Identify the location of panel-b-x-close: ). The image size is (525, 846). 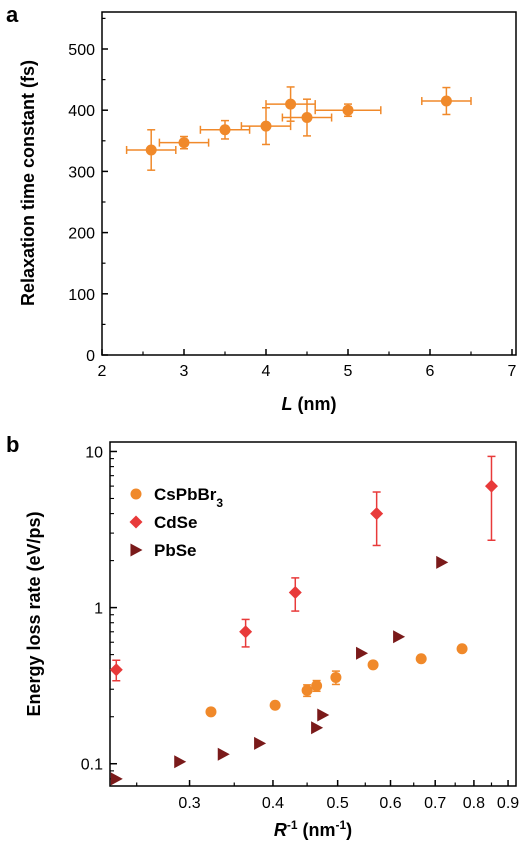
(349, 830).